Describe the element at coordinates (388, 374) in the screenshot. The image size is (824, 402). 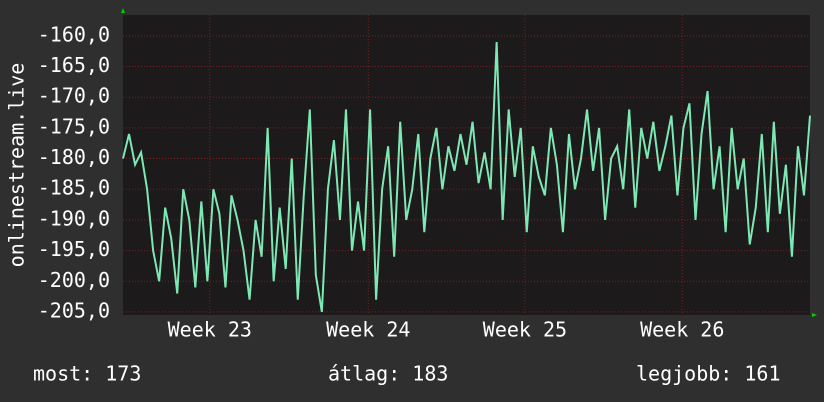
I see `footer-stat: átlag: 183` at that location.